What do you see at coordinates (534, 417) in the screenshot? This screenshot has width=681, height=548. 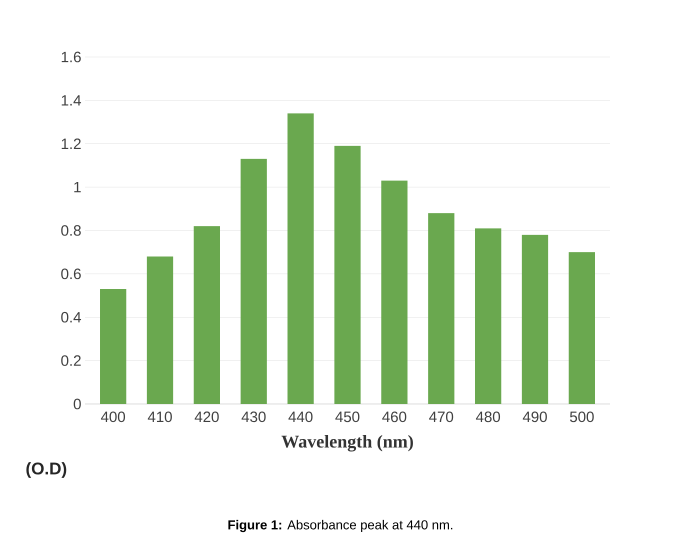 I see `x-tick-label: 490` at bounding box center [534, 417].